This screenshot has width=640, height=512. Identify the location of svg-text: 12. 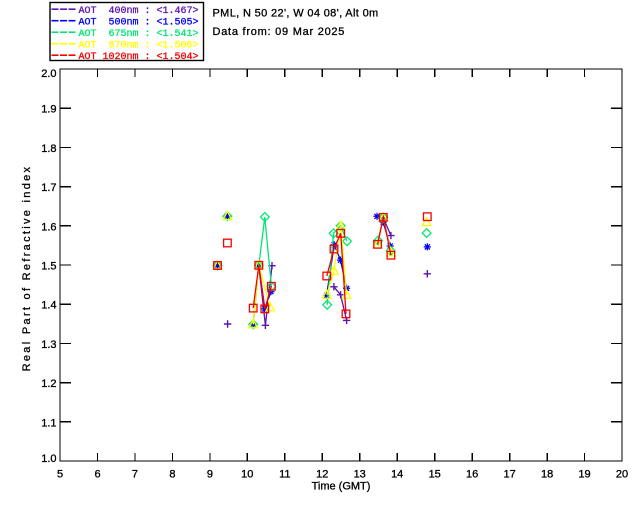
(322, 475).